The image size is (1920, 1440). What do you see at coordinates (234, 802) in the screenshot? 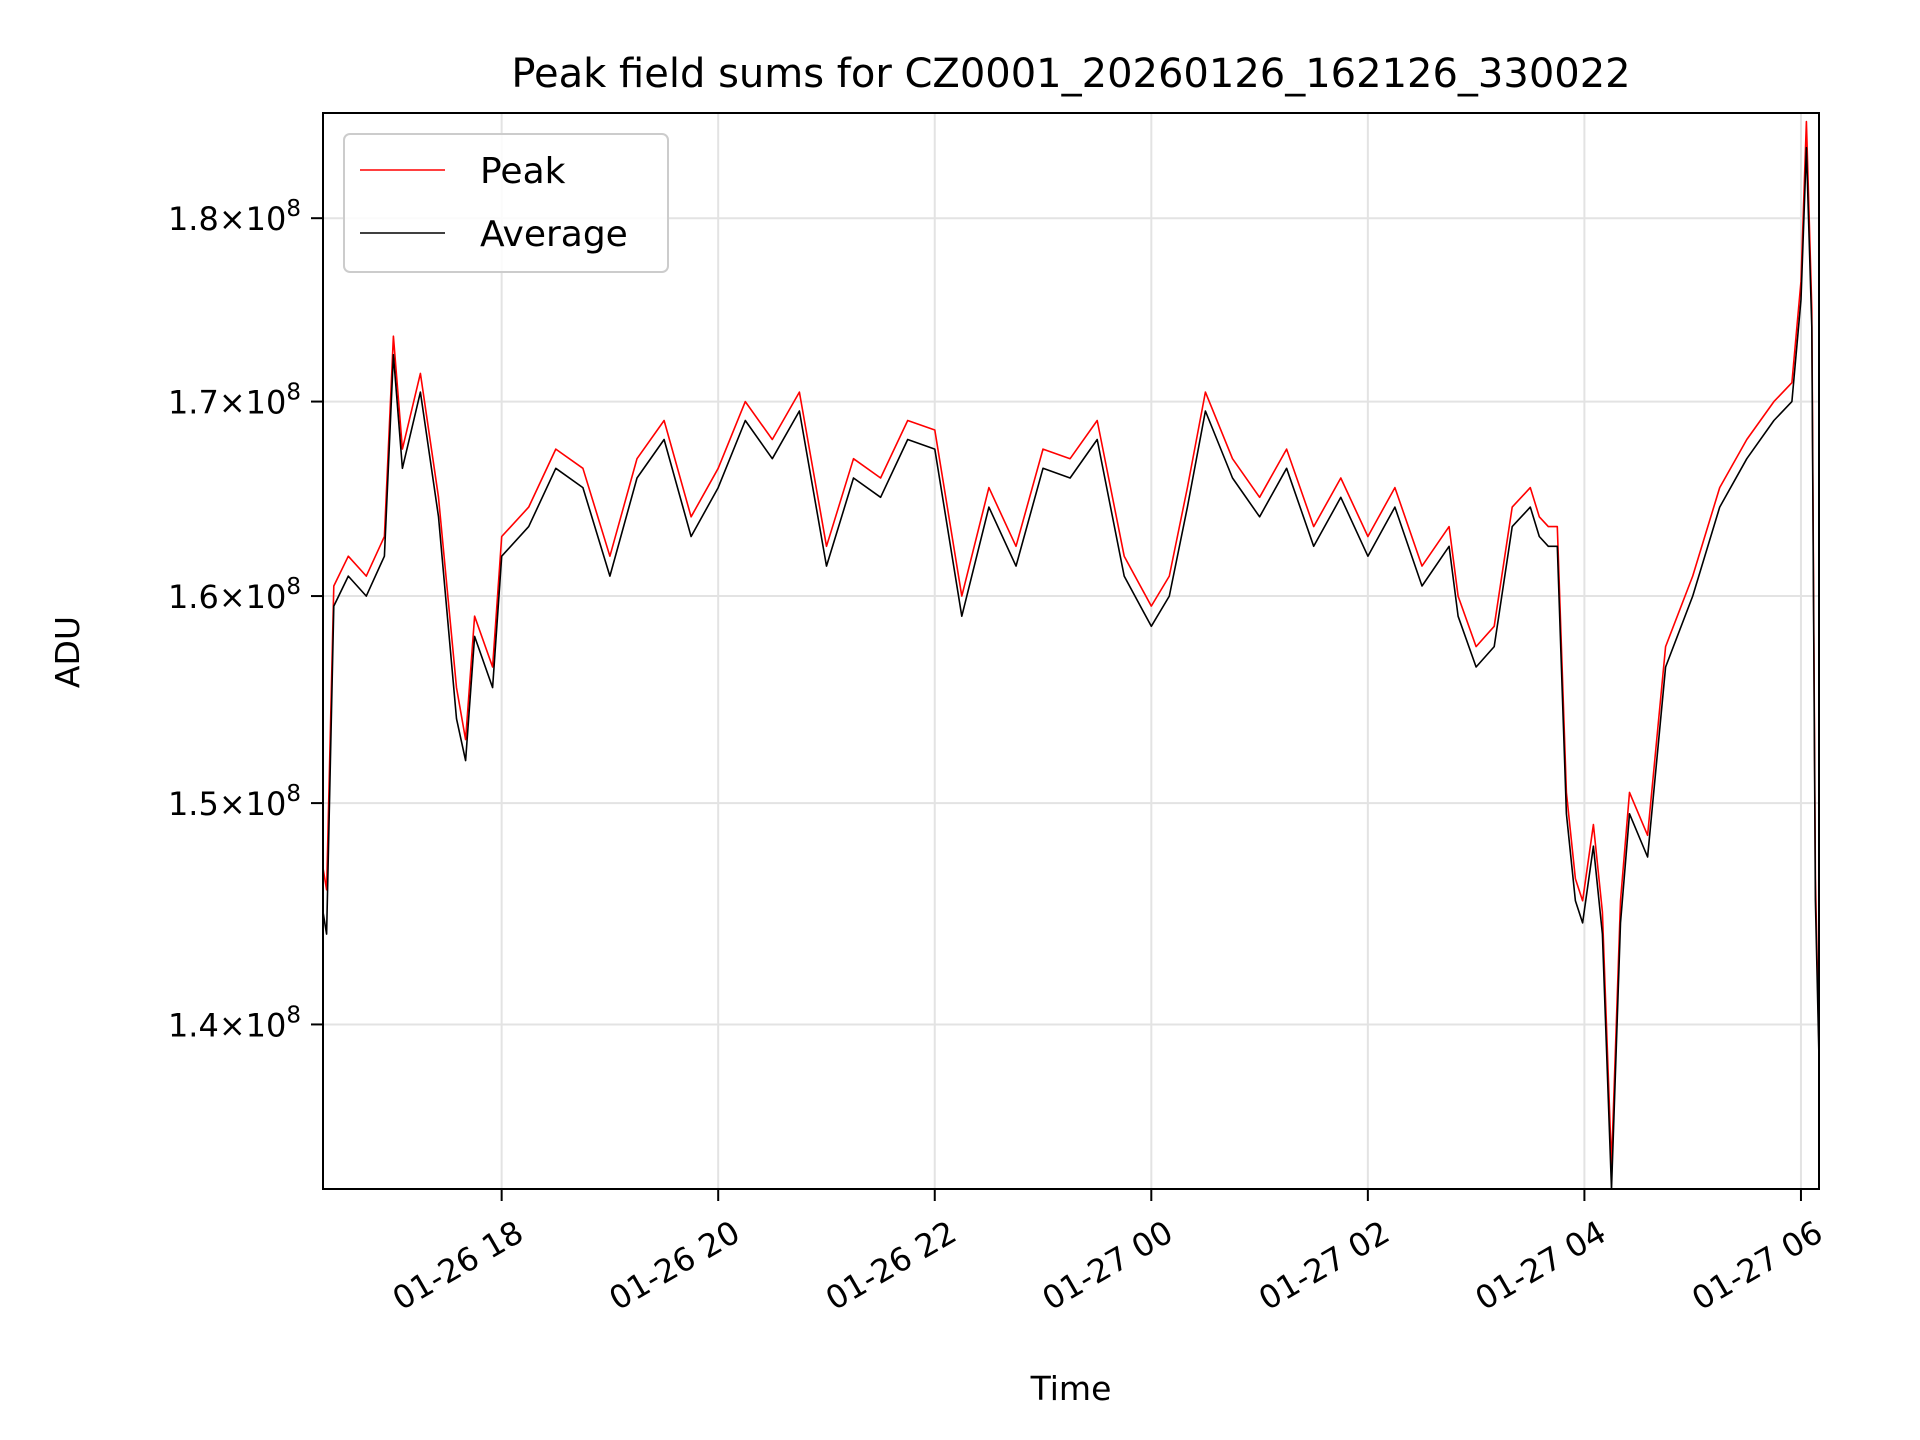
I see `y-tick-label: 1.5×108` at bounding box center [234, 802].